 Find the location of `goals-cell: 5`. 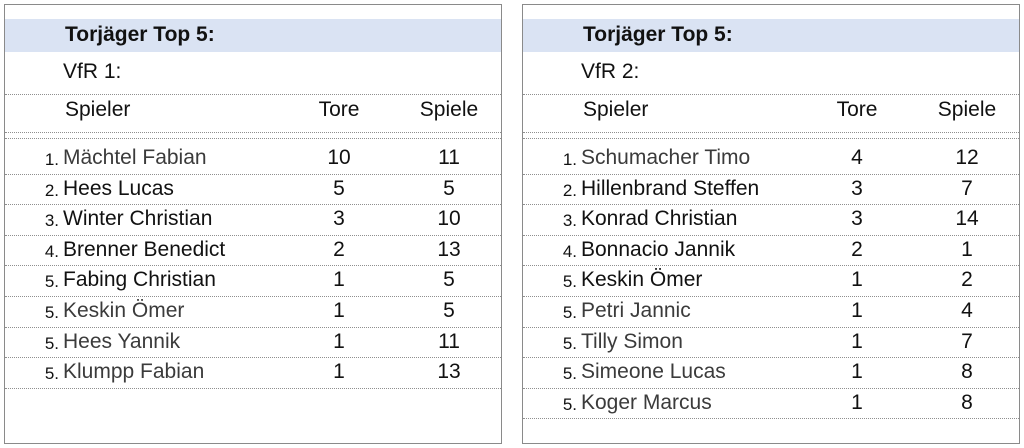

goals-cell: 5 is located at coordinates (339, 188).